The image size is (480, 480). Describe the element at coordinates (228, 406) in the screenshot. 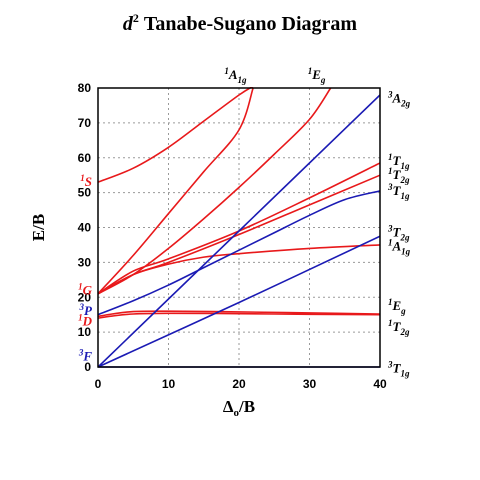

I see `x-axis-label-delta: Δ` at that location.